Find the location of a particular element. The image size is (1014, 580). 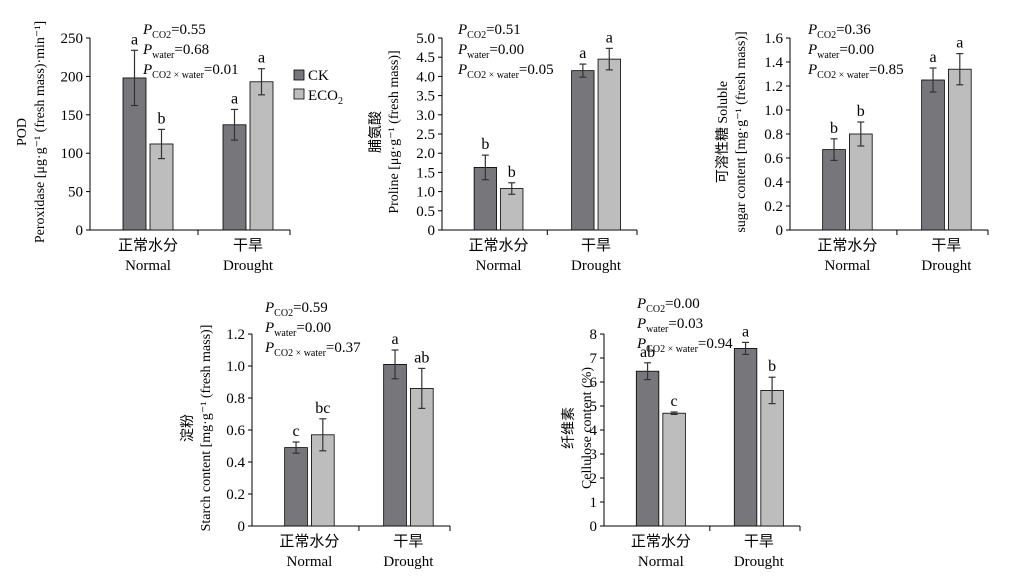

legend-swatch-eco2 is located at coordinates (299, 94).